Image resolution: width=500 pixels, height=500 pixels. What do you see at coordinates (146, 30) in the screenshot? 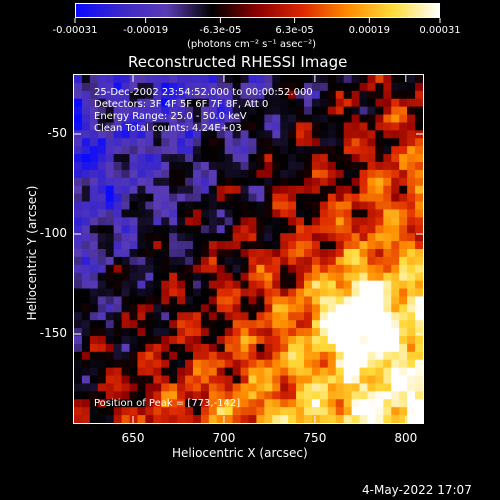
I see `colorbar-tick-label: -0.00019` at bounding box center [146, 30].